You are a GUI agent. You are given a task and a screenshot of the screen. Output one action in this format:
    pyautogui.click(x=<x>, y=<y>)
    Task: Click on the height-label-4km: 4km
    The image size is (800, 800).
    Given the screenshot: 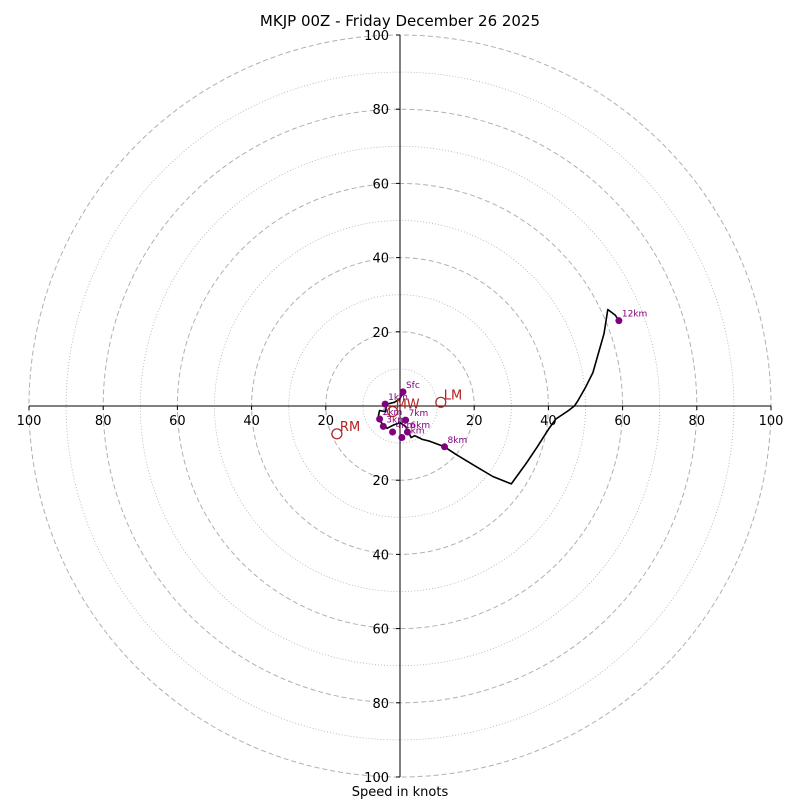 What is the action you would take?
    pyautogui.click(x=406, y=426)
    